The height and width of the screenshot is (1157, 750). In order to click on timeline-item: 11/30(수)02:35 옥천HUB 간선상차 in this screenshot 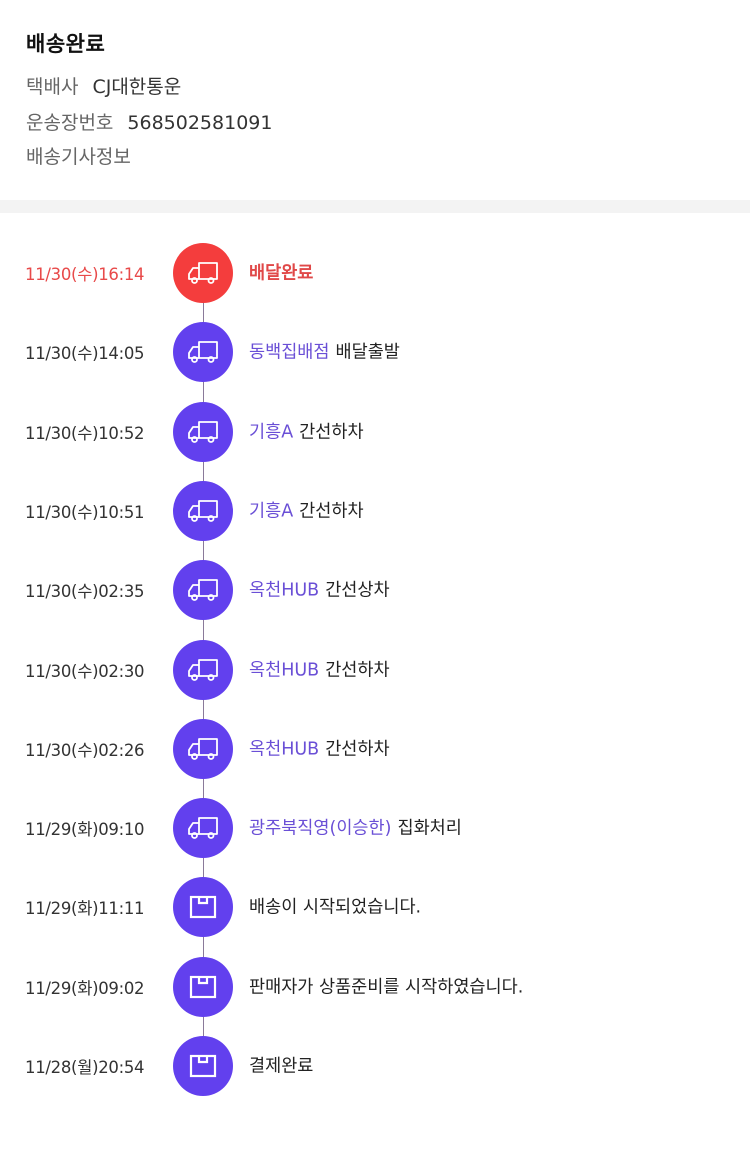, I will do `click(375, 590)`.